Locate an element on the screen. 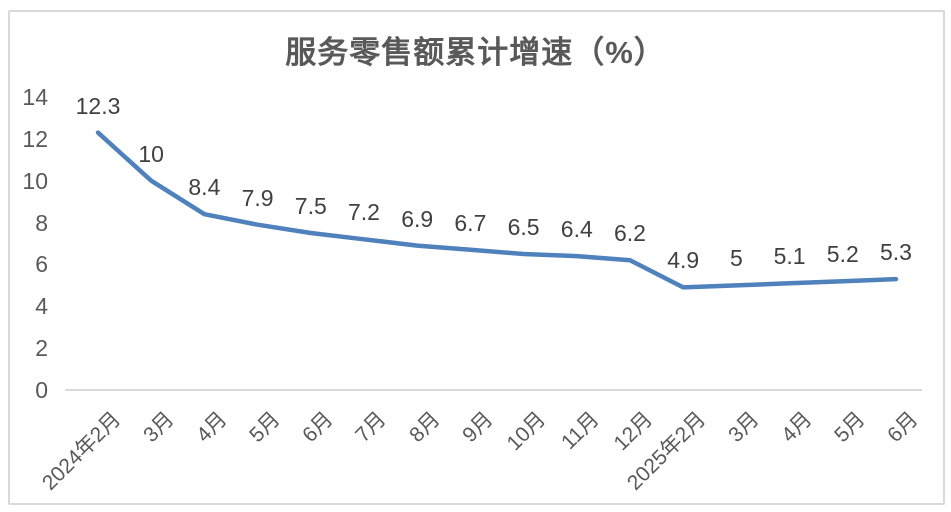  y-tick-label: 6 is located at coordinates (41, 264).